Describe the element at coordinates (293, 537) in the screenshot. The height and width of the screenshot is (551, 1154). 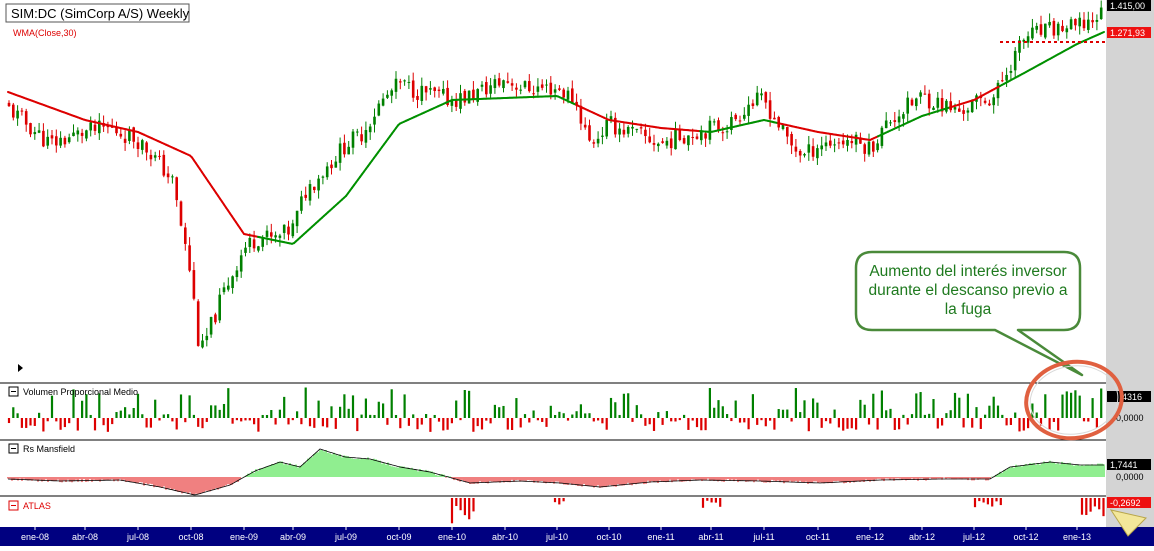
I see `x-tick-label: abr-09` at that location.